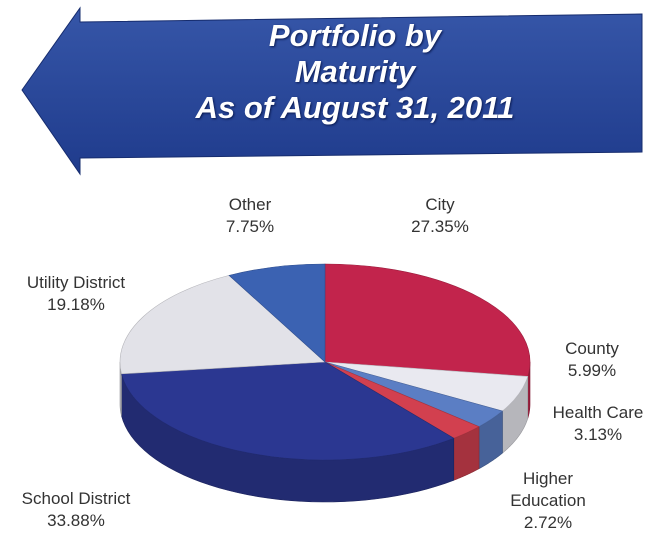 This screenshot has height=536, width=666. Describe the element at coordinates (440, 226) in the screenshot. I see `value-label: 27.35%` at that location.